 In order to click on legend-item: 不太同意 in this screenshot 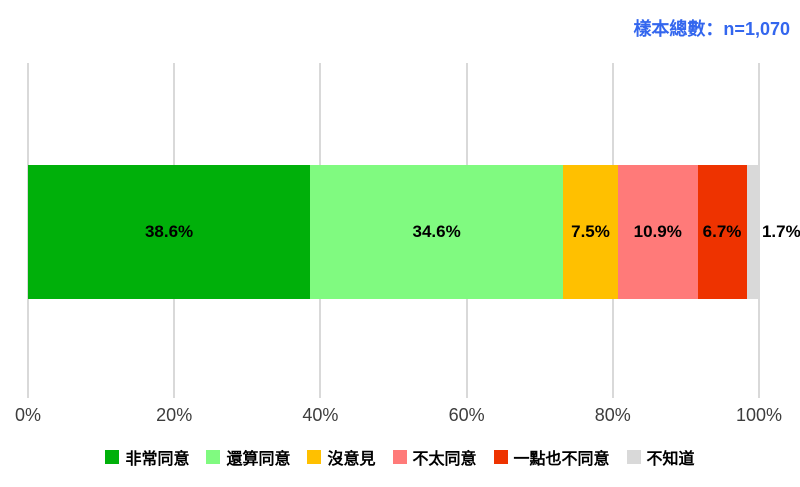, I will do `click(434, 457)`.